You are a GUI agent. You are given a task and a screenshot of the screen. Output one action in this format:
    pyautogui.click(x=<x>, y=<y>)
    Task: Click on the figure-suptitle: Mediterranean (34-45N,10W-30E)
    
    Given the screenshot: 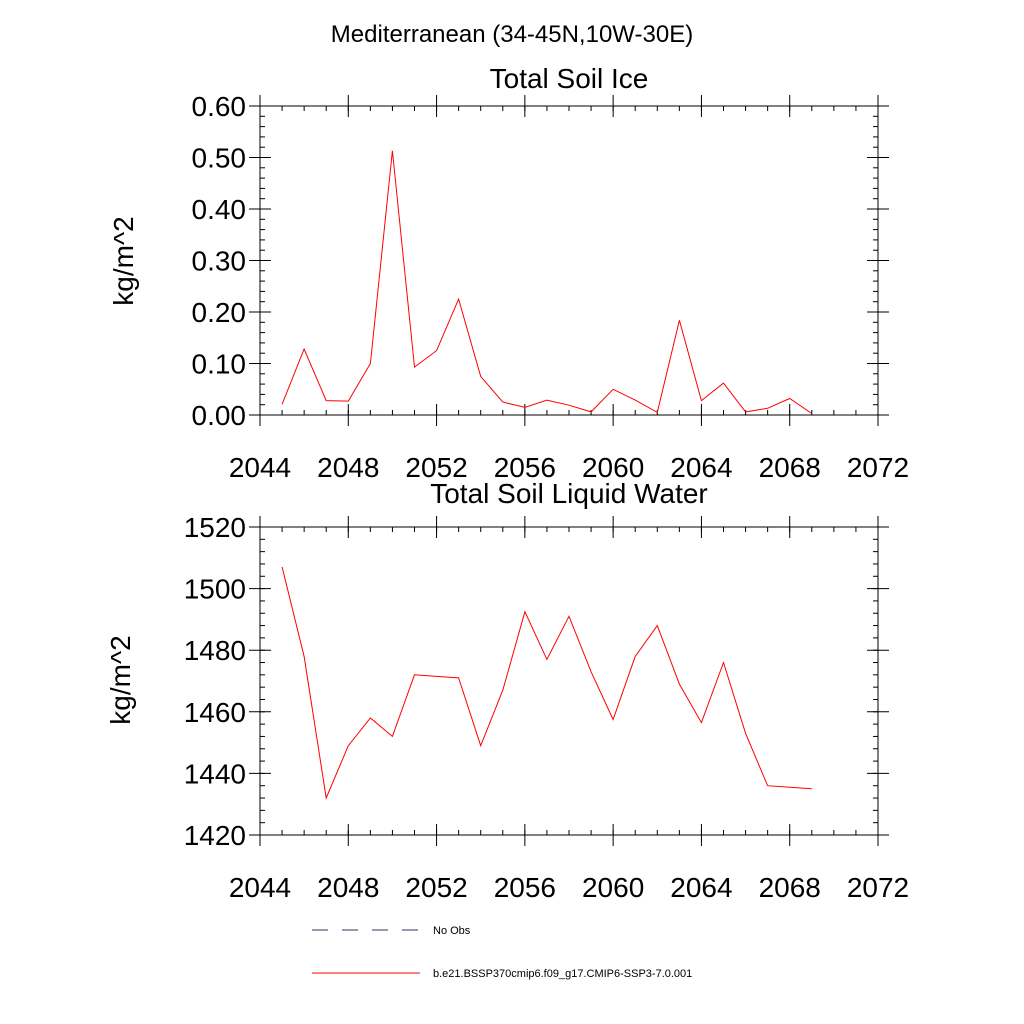 What is the action you would take?
    pyautogui.click(x=512, y=34)
    